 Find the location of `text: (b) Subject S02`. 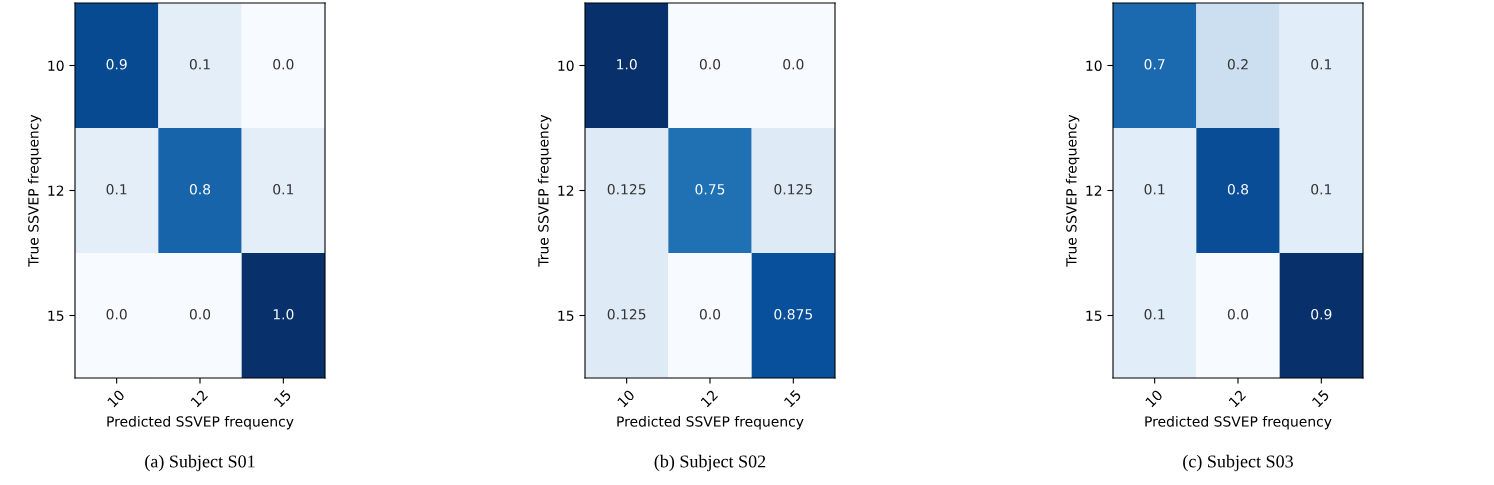

text: (b) Subject S02 is located at coordinates (710, 463).